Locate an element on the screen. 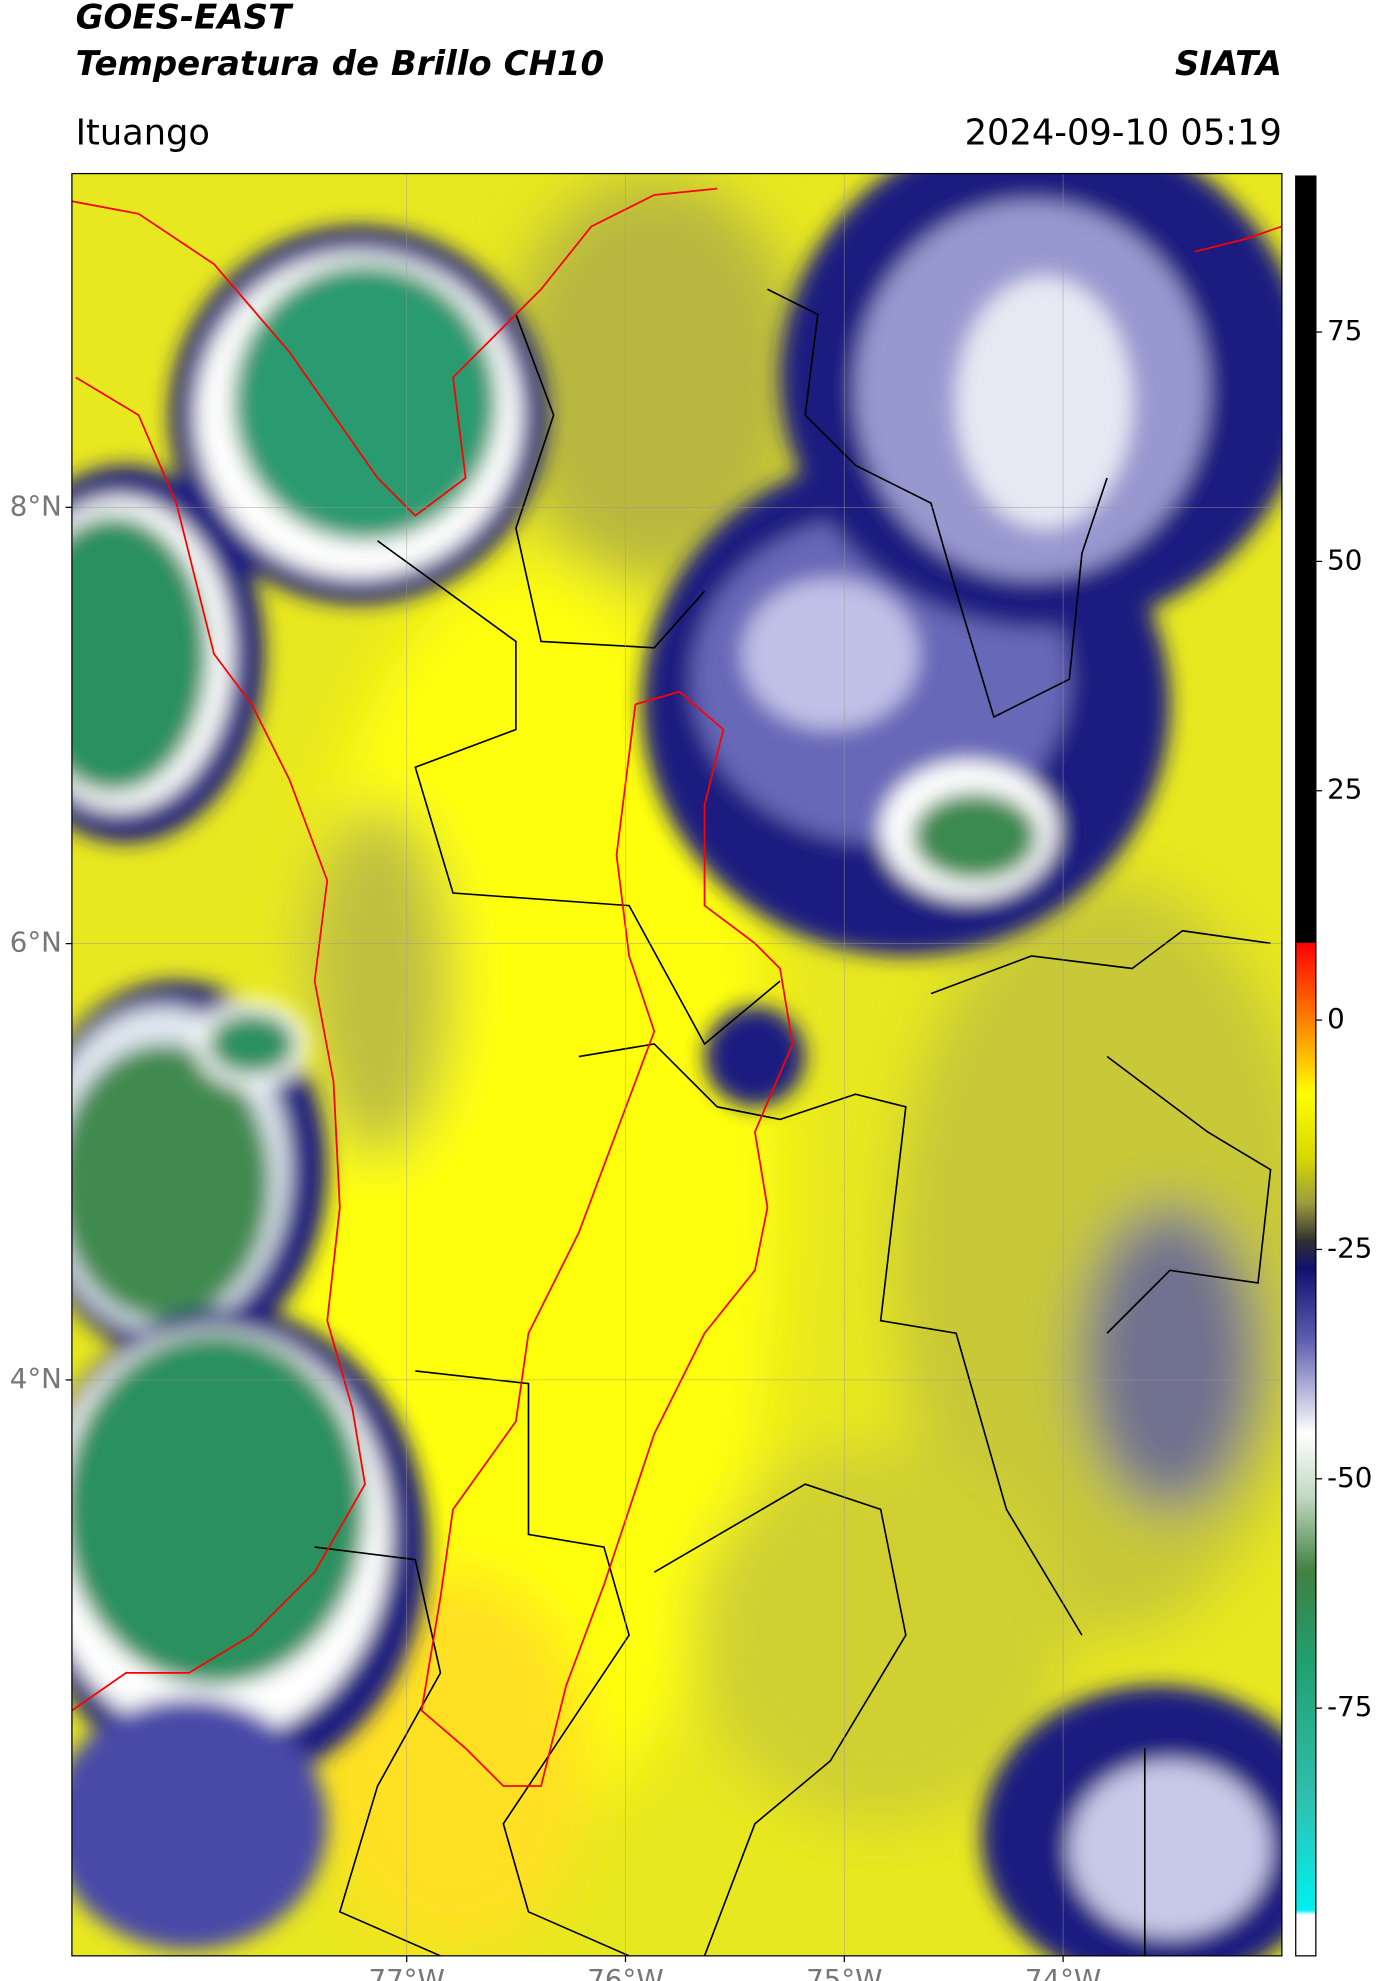  y-tick-label: 6°N is located at coordinates (36, 942).